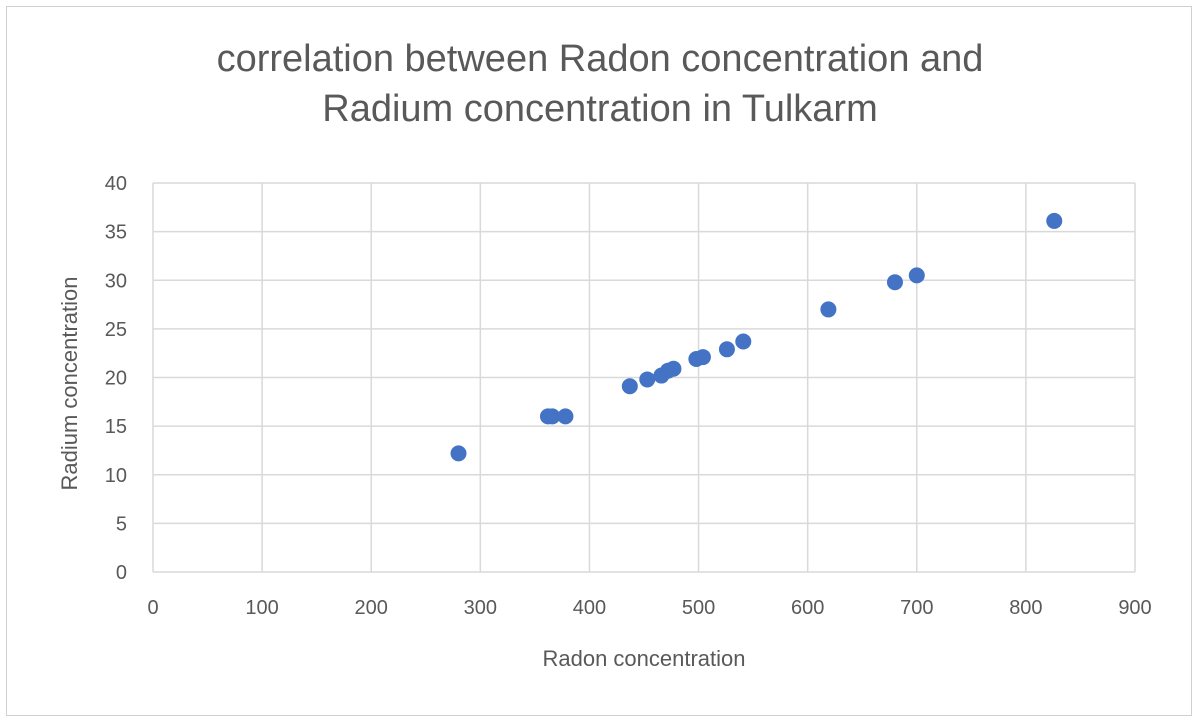 The width and height of the screenshot is (1200, 724). I want to click on y-tick-label: 25, so click(116, 330).